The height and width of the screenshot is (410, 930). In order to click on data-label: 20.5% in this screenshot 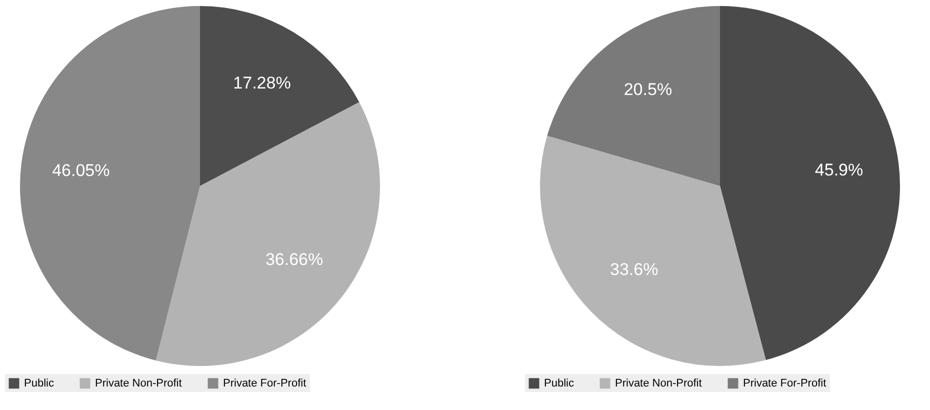, I will do `click(648, 90)`.